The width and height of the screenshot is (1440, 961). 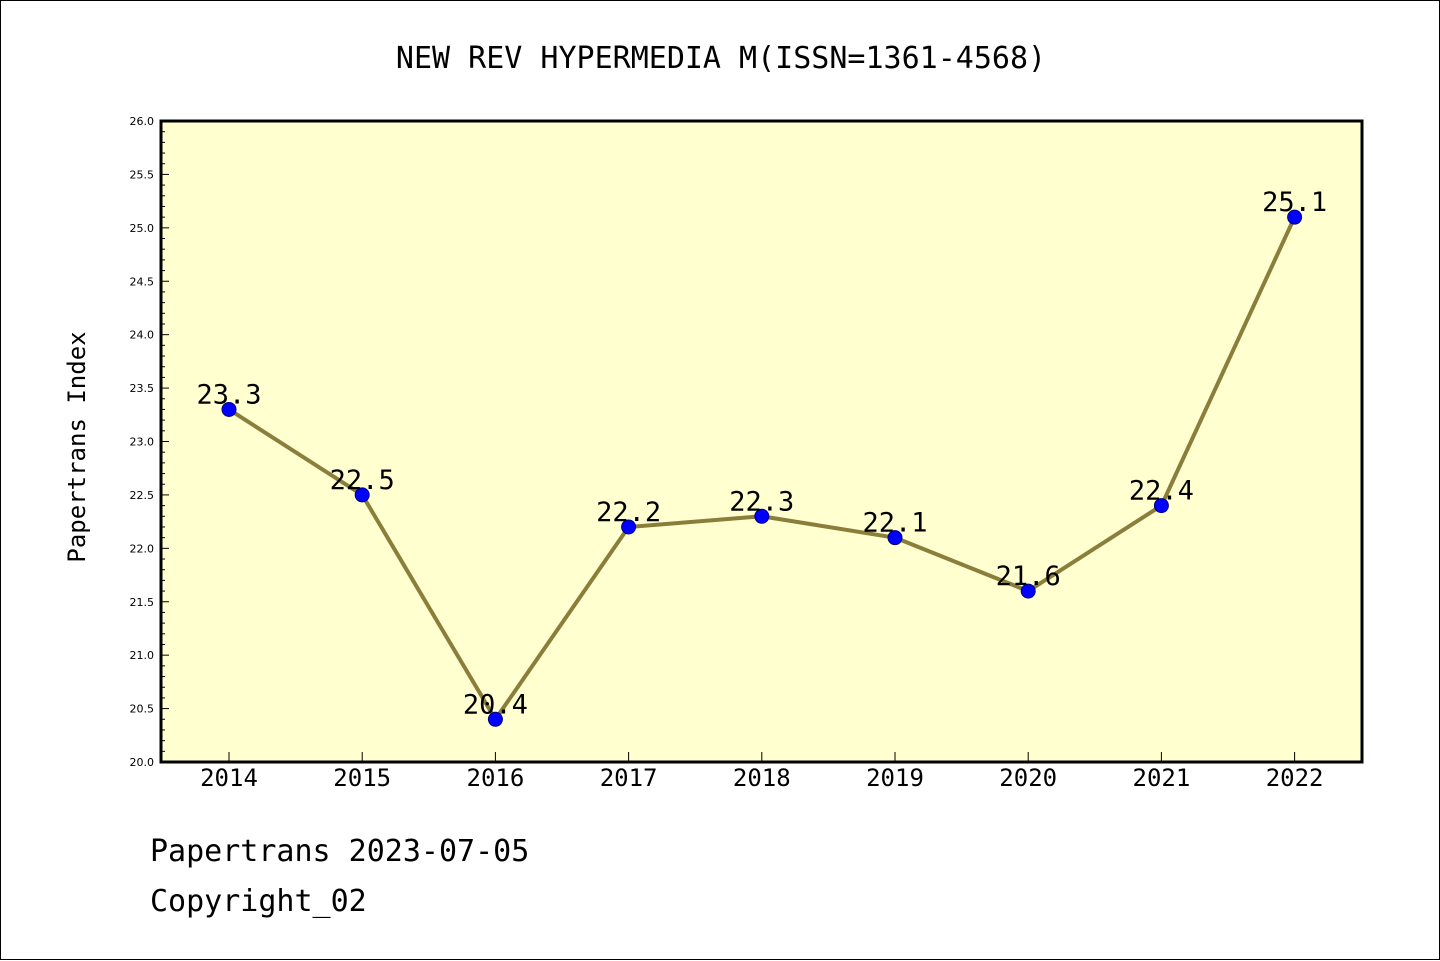 I want to click on y-tick-label: 24.5, so click(x=142, y=281).